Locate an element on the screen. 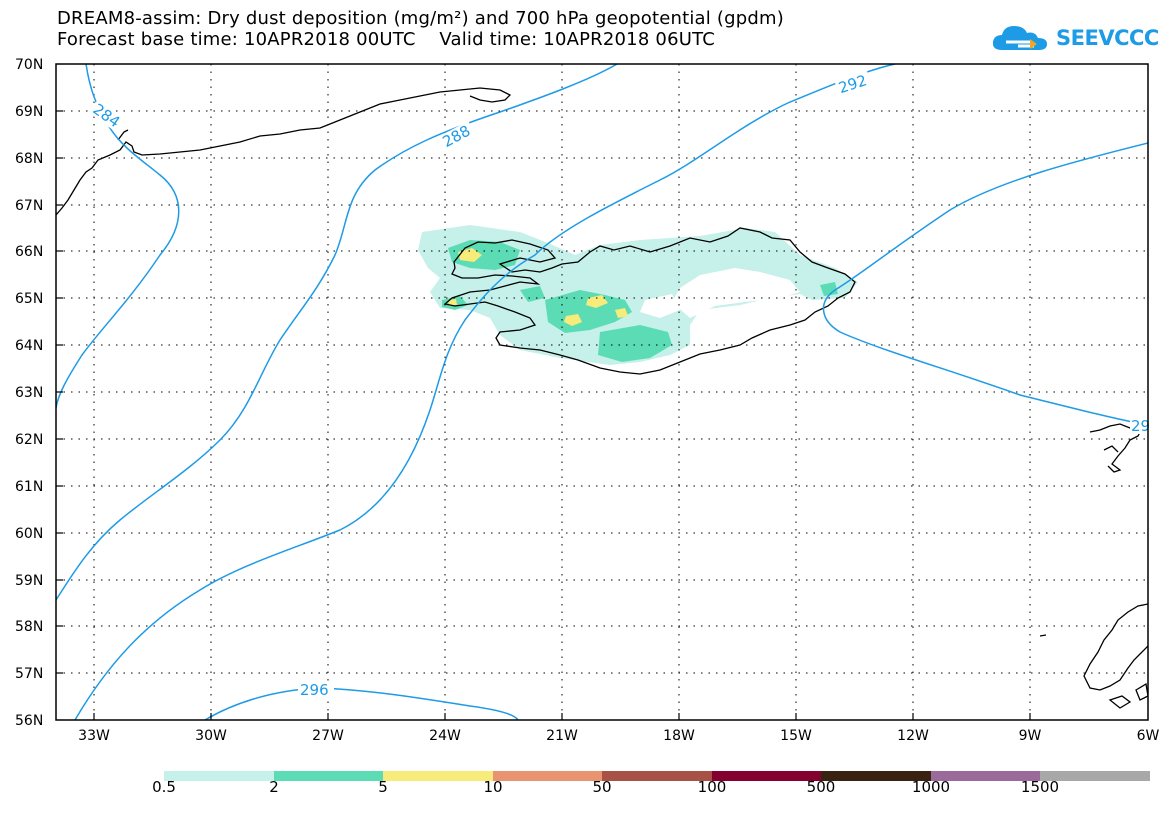 This screenshot has height=815, width=1175. contour-label-29-edge: 29 is located at coordinates (1140, 426).